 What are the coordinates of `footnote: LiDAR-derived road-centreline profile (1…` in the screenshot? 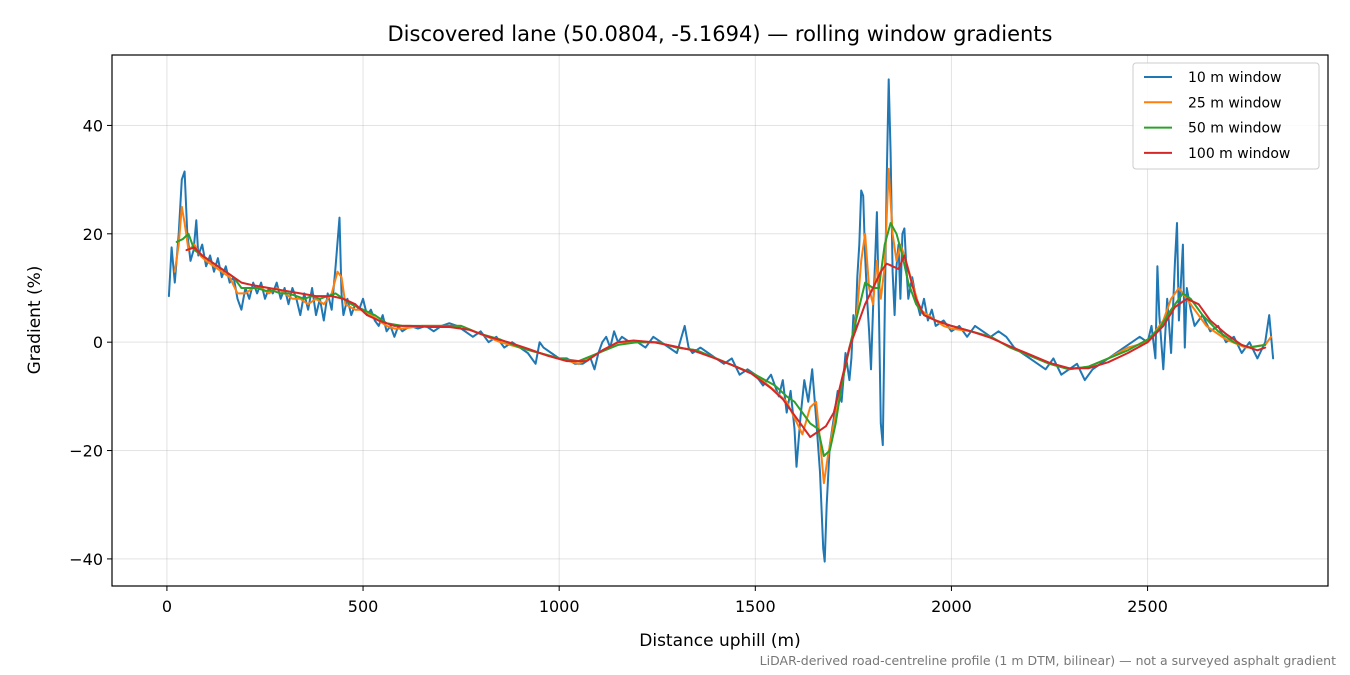 It's located at (1048, 660).